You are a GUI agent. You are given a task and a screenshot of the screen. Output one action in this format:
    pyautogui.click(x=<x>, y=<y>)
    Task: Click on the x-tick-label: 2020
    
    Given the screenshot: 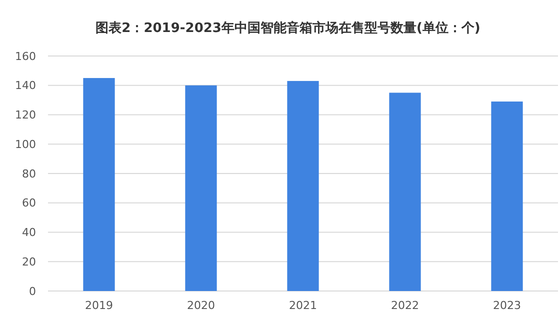 What is the action you would take?
    pyautogui.click(x=201, y=305)
    